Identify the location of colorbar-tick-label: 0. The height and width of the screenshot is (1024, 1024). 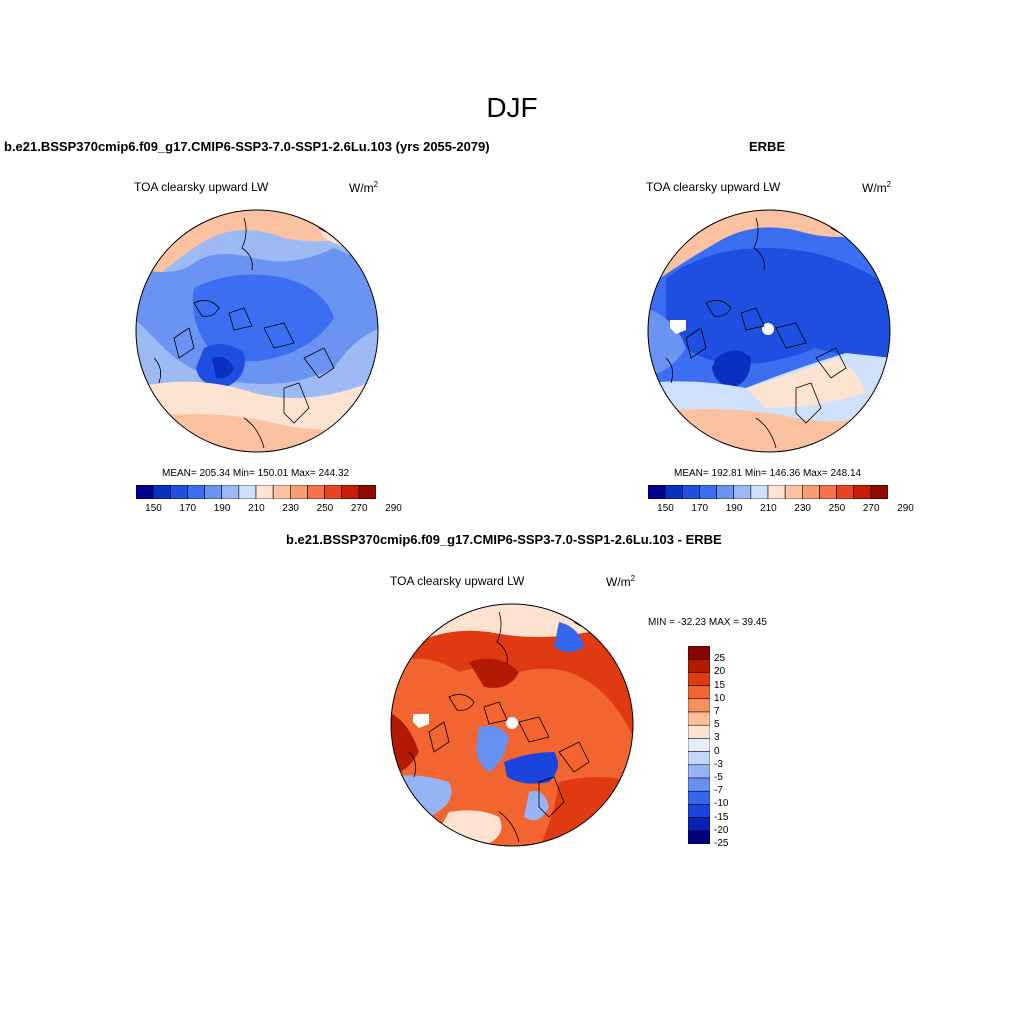
(717, 751).